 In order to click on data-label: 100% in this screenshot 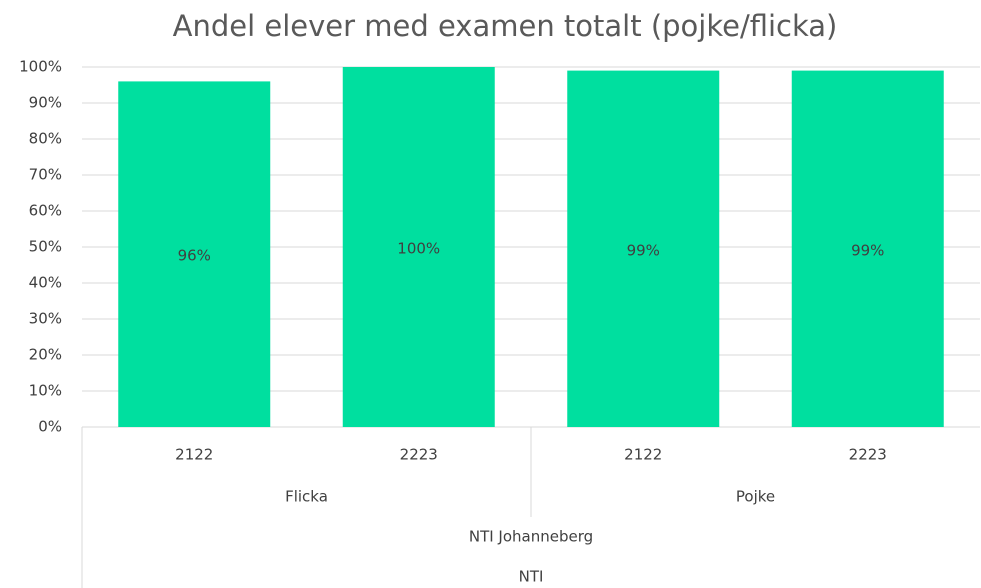, I will do `click(418, 249)`.